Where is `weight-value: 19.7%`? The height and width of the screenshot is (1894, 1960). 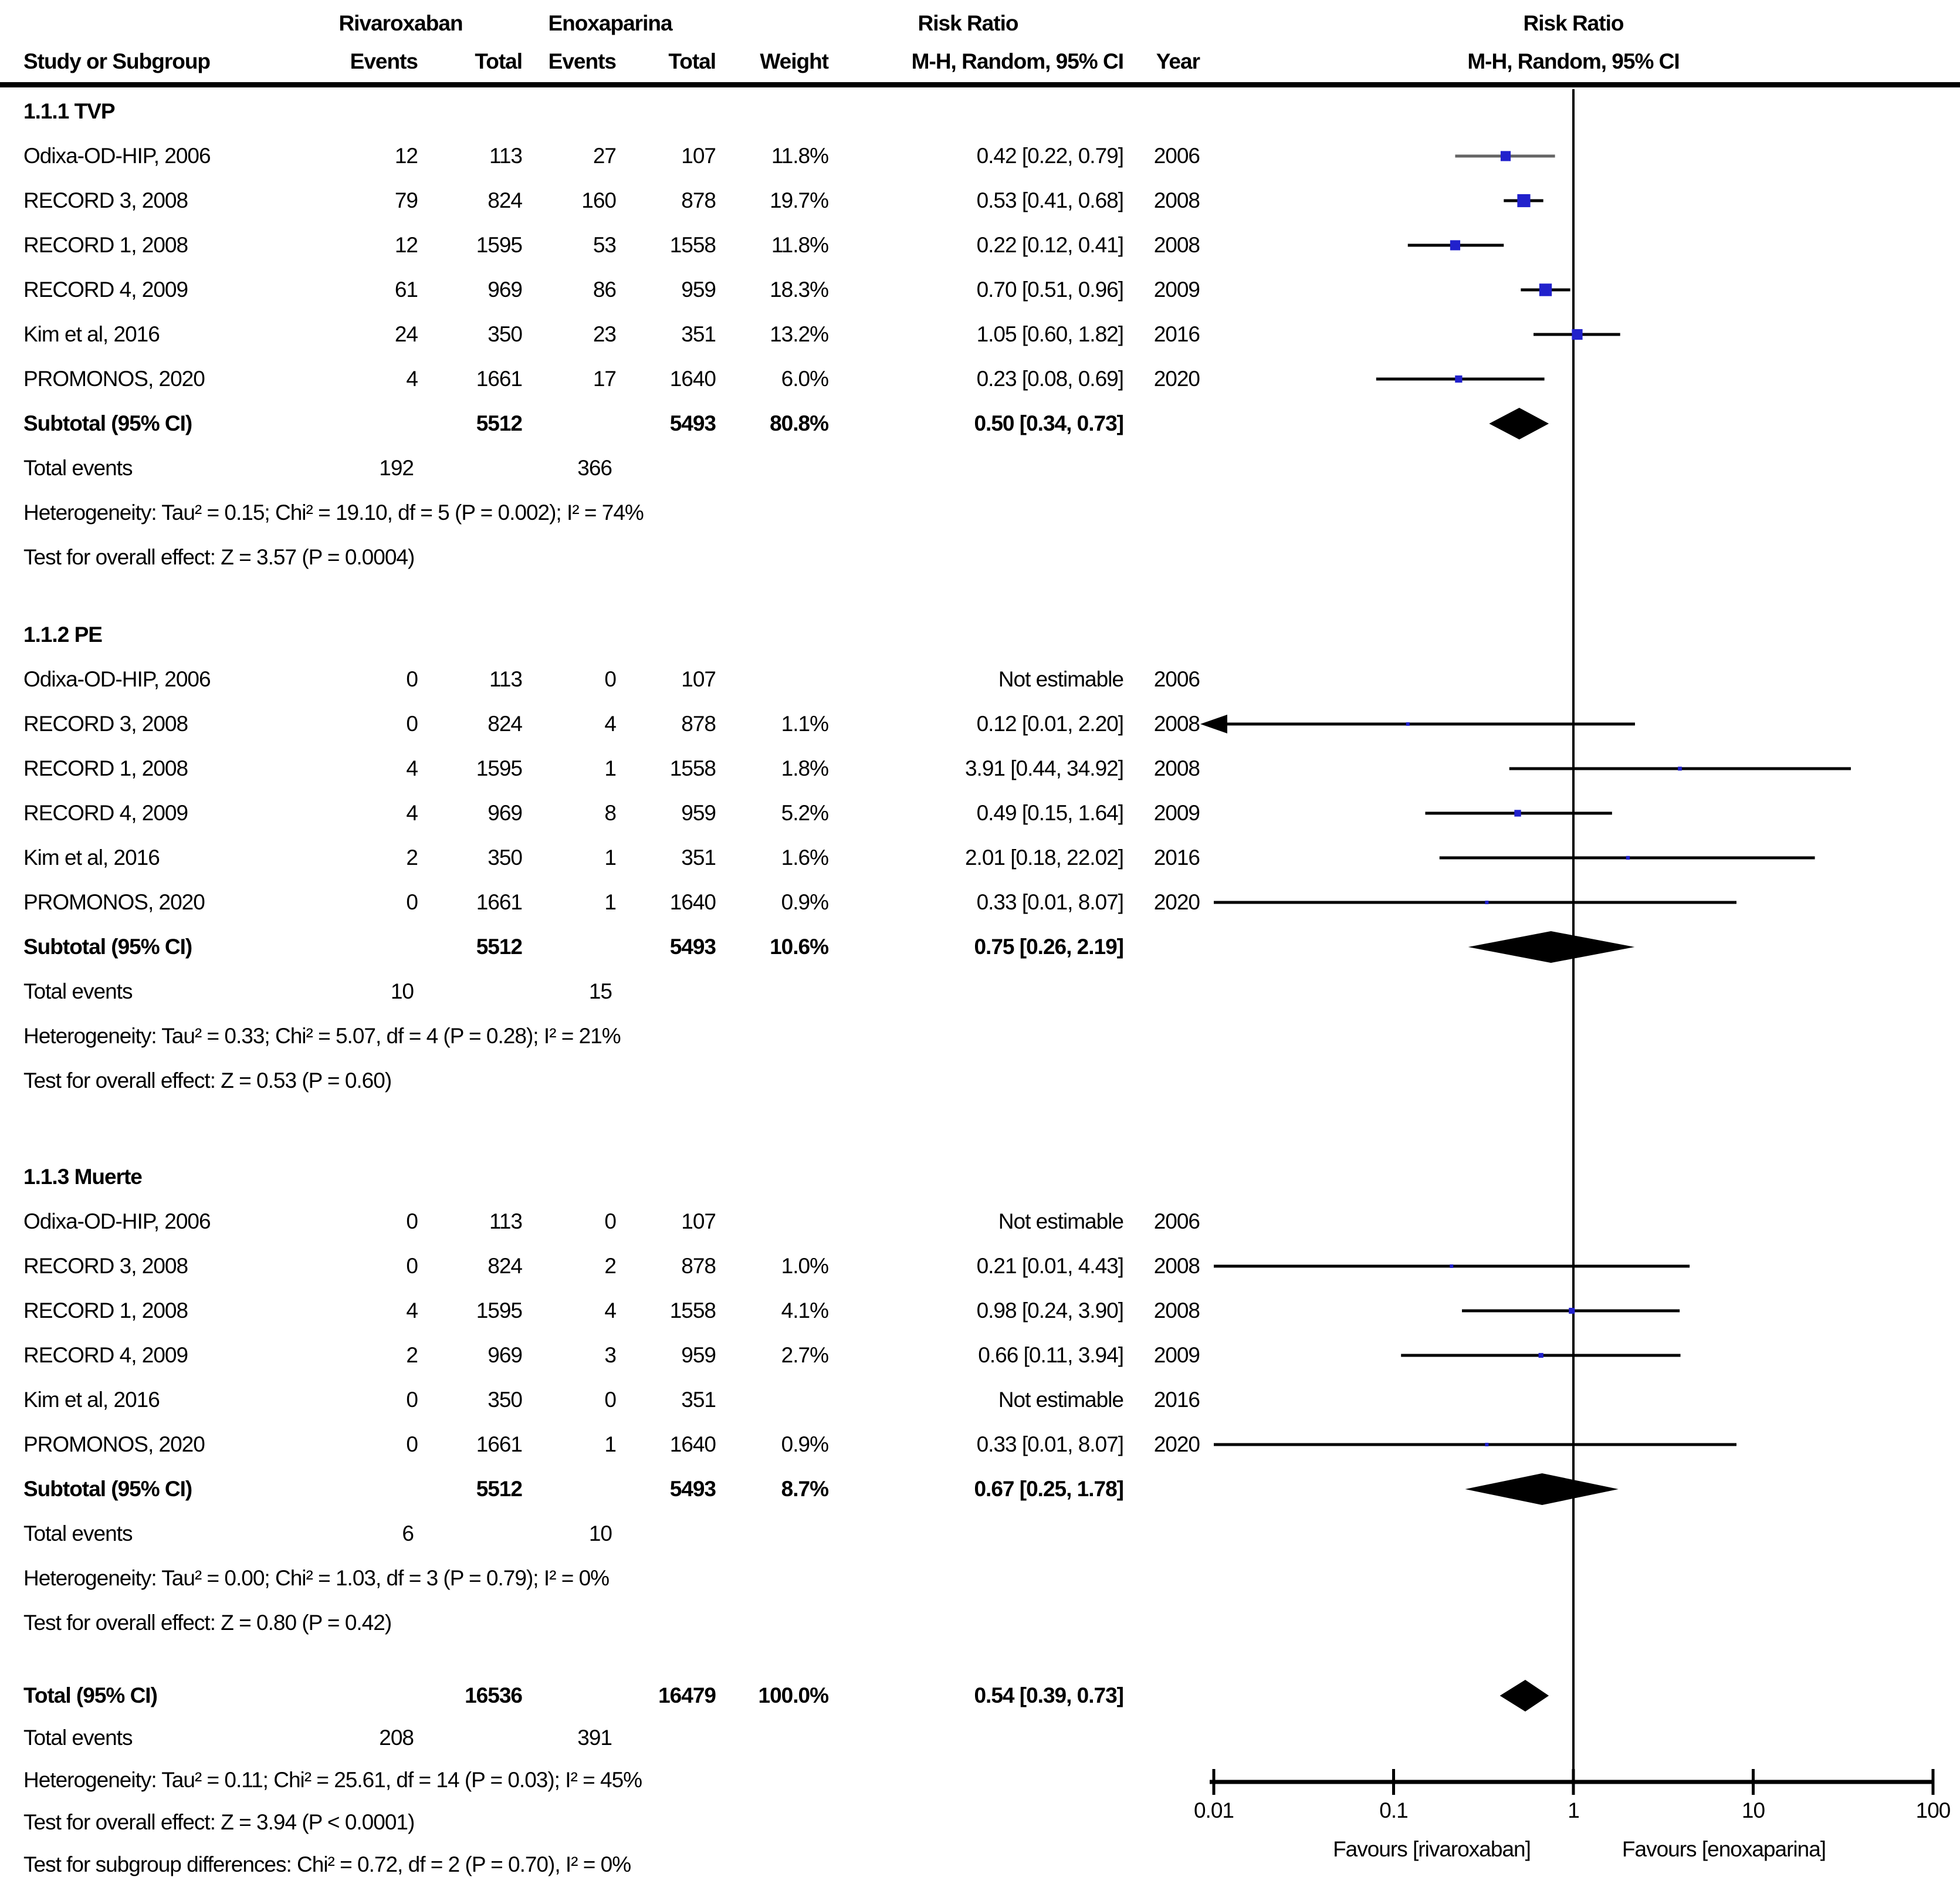 weight-value: 19.7% is located at coordinates (799, 200).